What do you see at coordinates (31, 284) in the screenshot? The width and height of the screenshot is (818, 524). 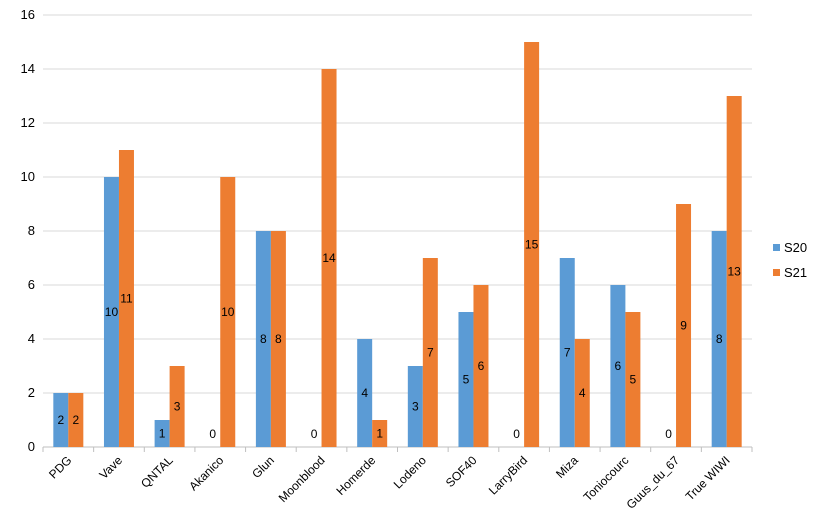 I see `y-tick-label: 6` at bounding box center [31, 284].